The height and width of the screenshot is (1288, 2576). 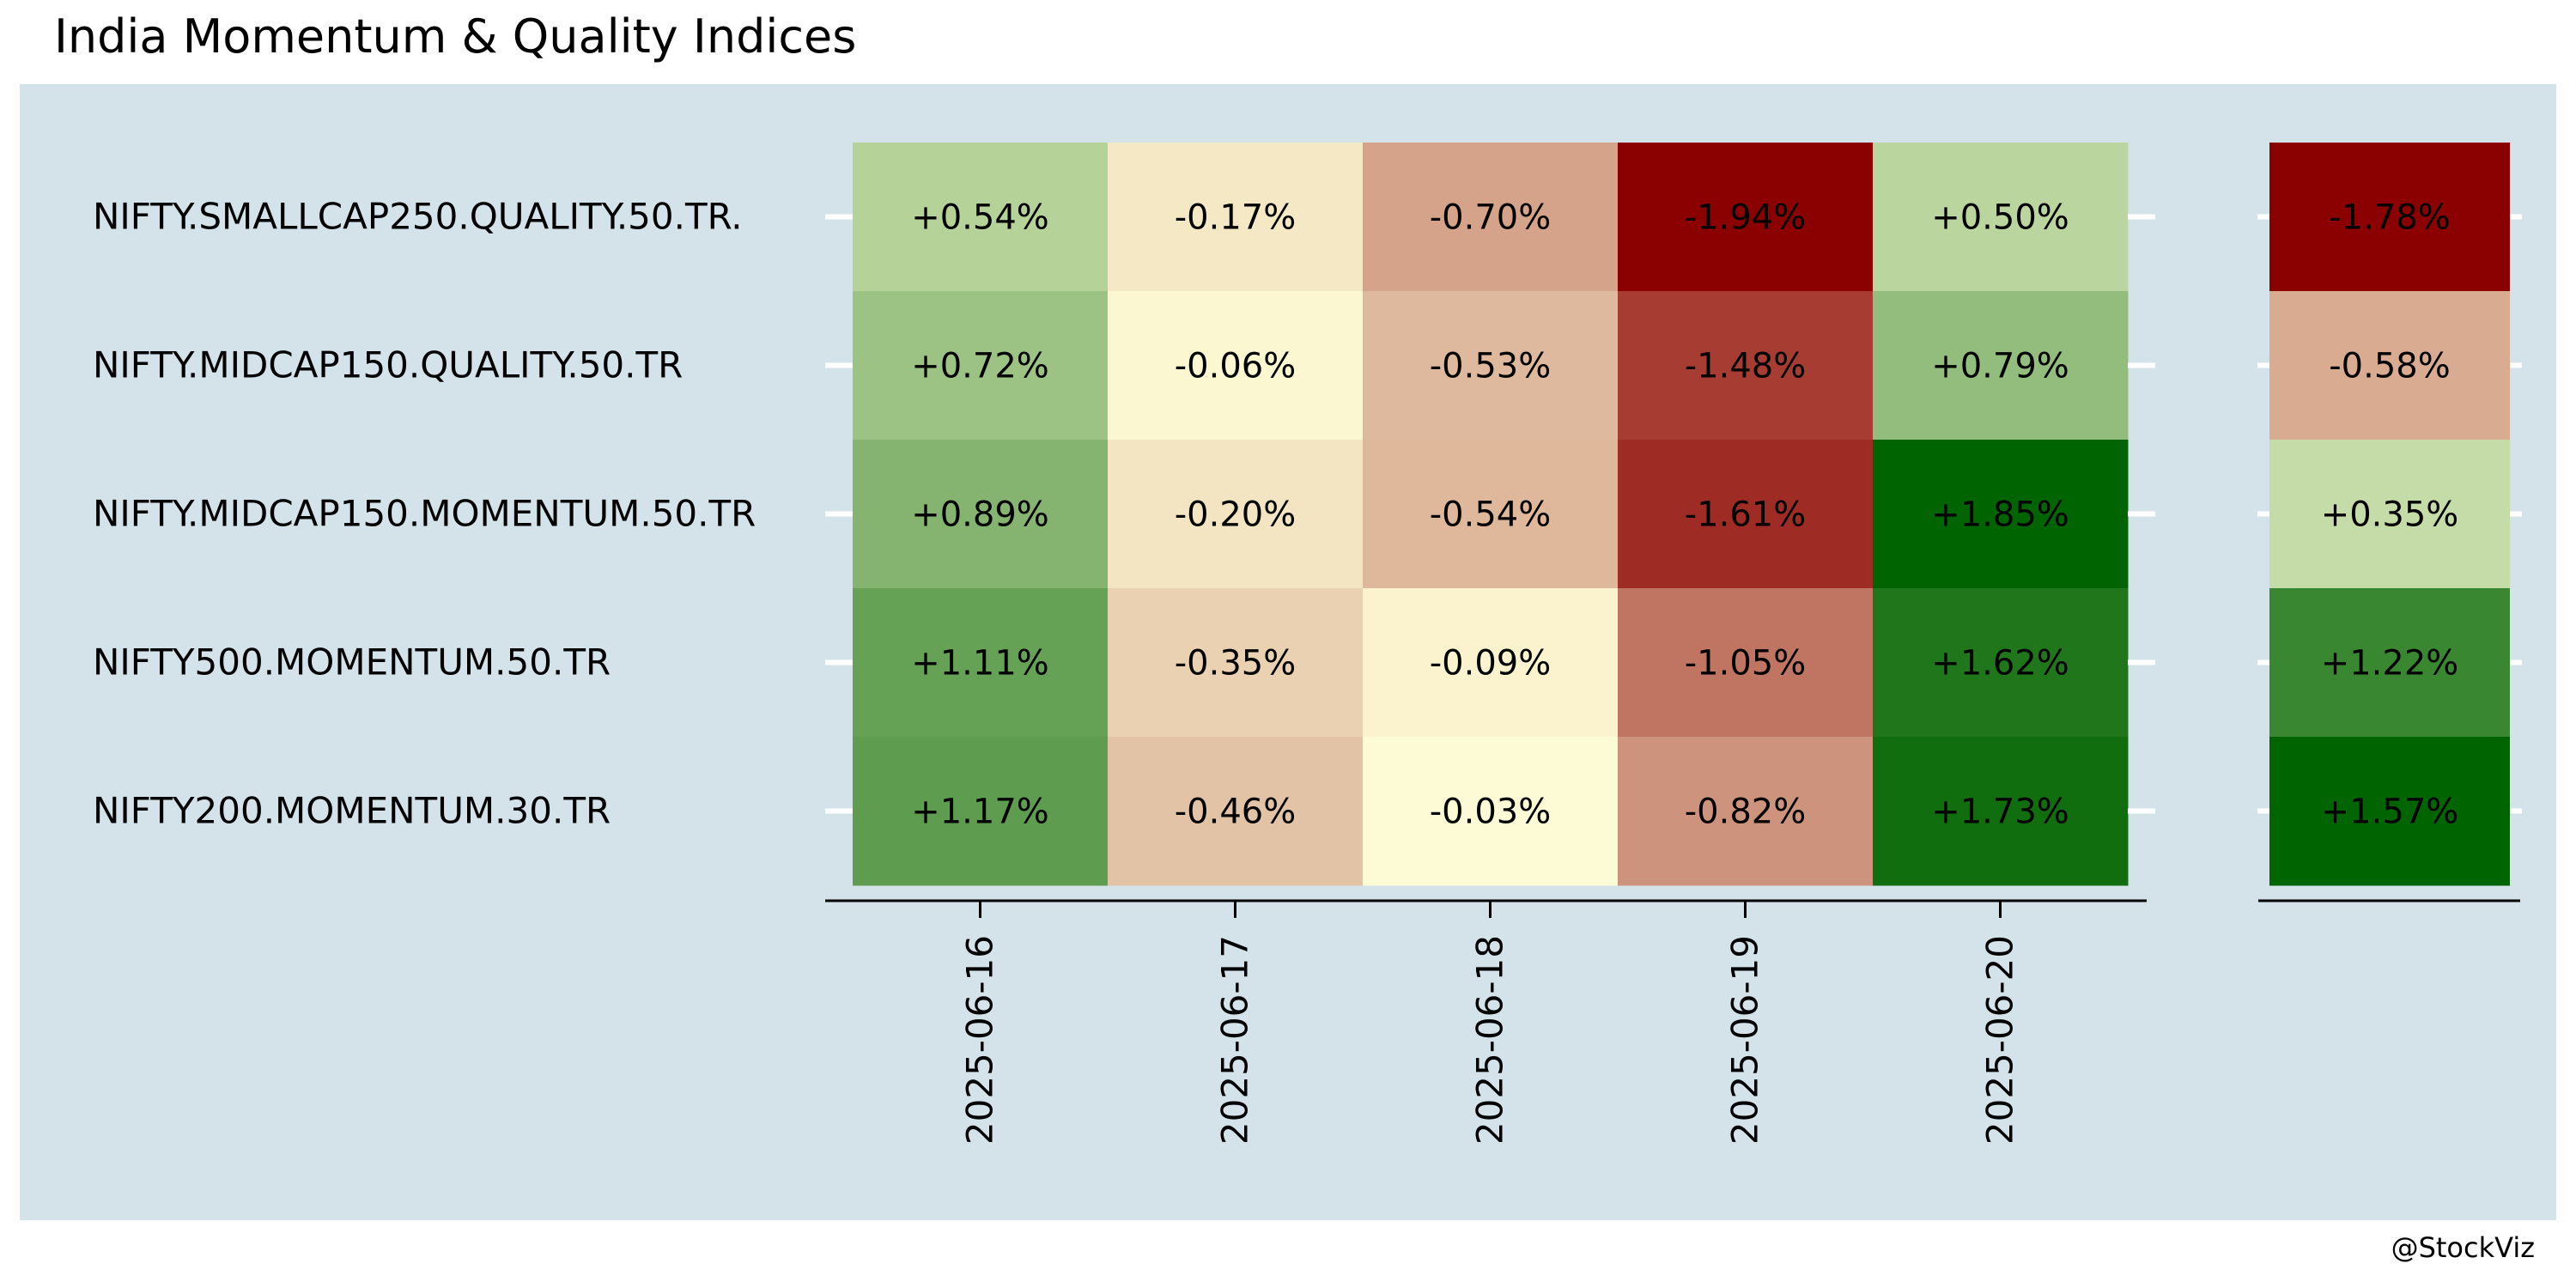 I want to click on summary-value-label: -1.78%, so click(x=2390, y=218).